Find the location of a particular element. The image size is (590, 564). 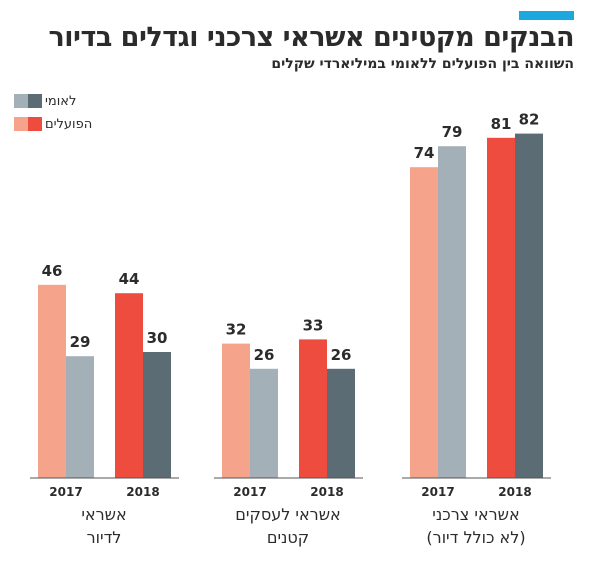

legend-swatch-leumi-2018 is located at coordinates (35, 101).